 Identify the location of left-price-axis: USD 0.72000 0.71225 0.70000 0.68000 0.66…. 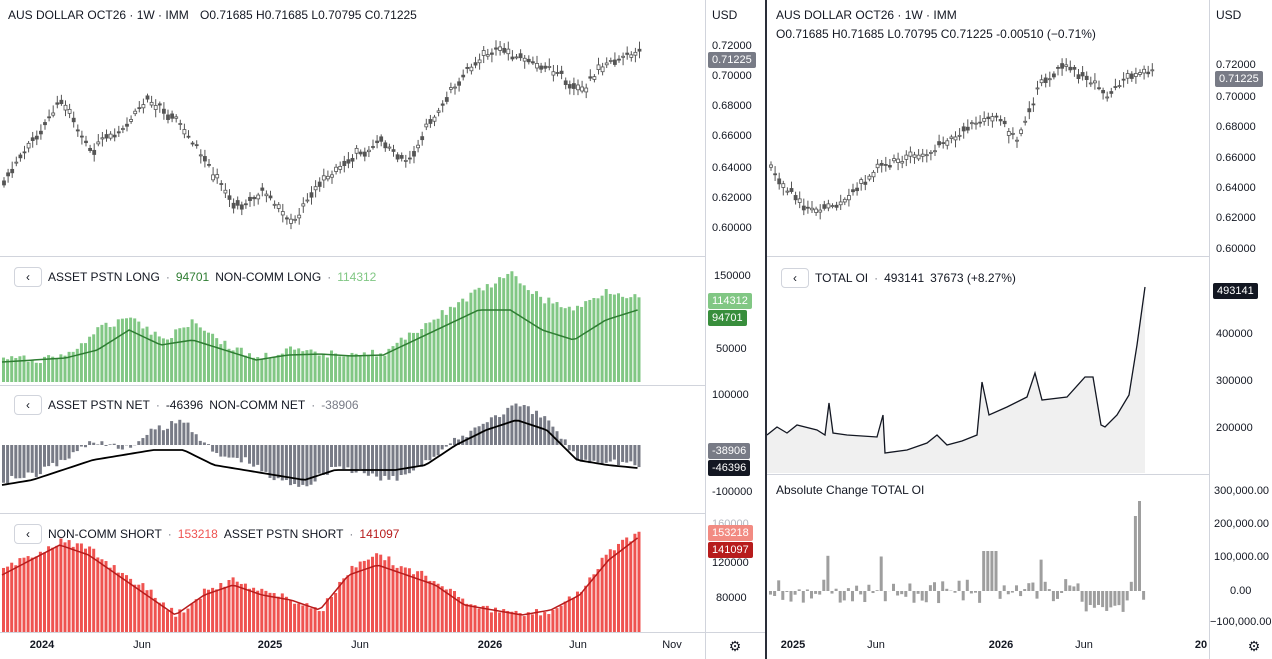
(735, 316).